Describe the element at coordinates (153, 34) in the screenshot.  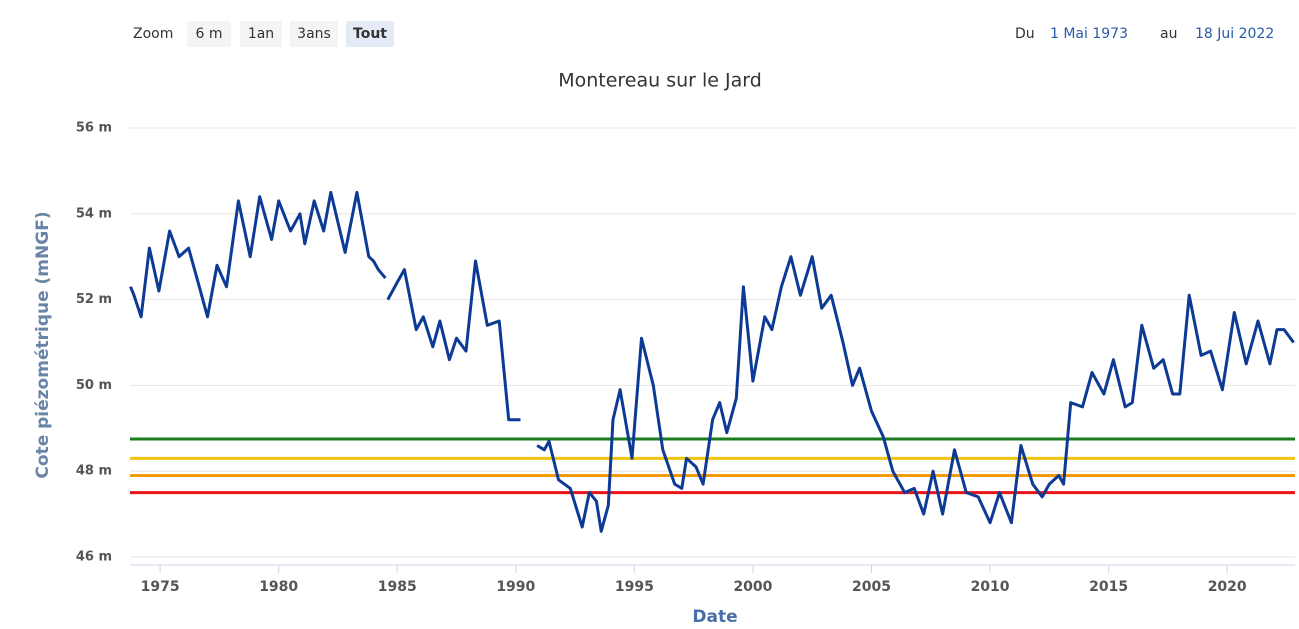
I see `zoom-label: Zoom` at that location.